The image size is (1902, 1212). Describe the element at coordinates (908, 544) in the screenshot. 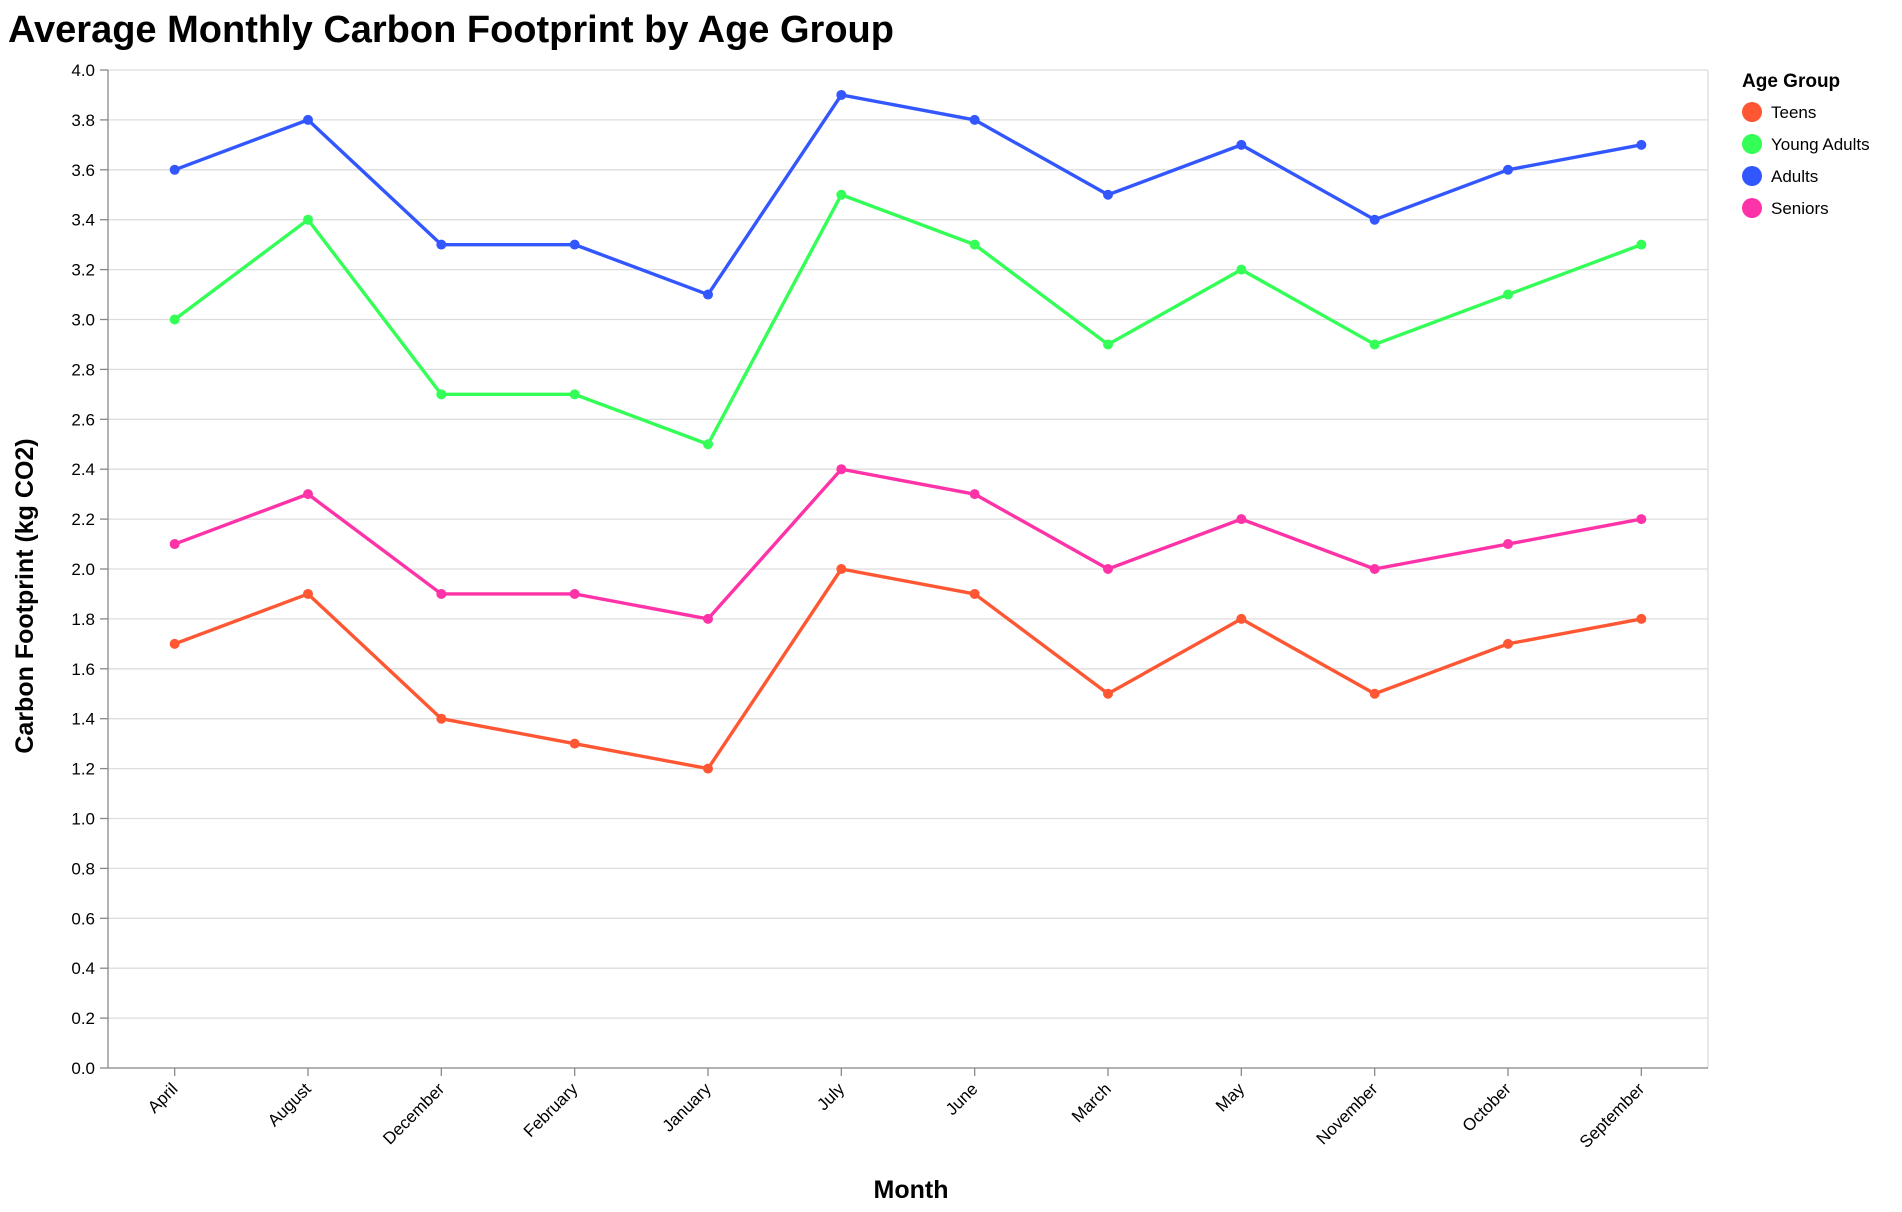

I see `series-line-seniors` at that location.